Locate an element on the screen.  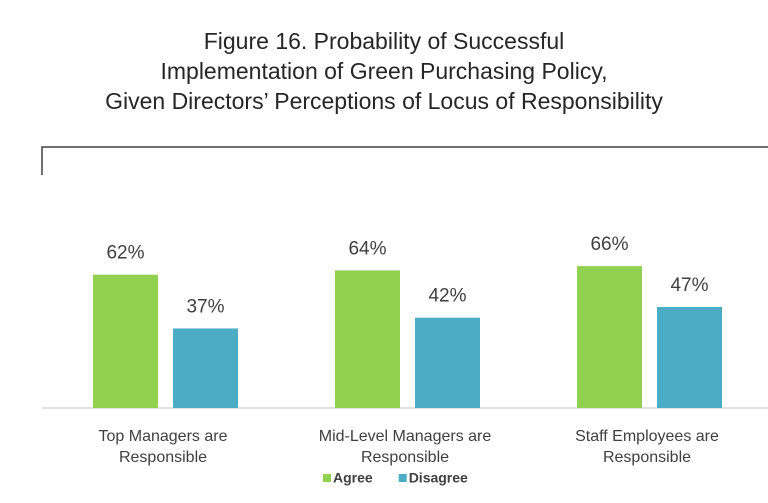
data-label: 47% is located at coordinates (689, 285).